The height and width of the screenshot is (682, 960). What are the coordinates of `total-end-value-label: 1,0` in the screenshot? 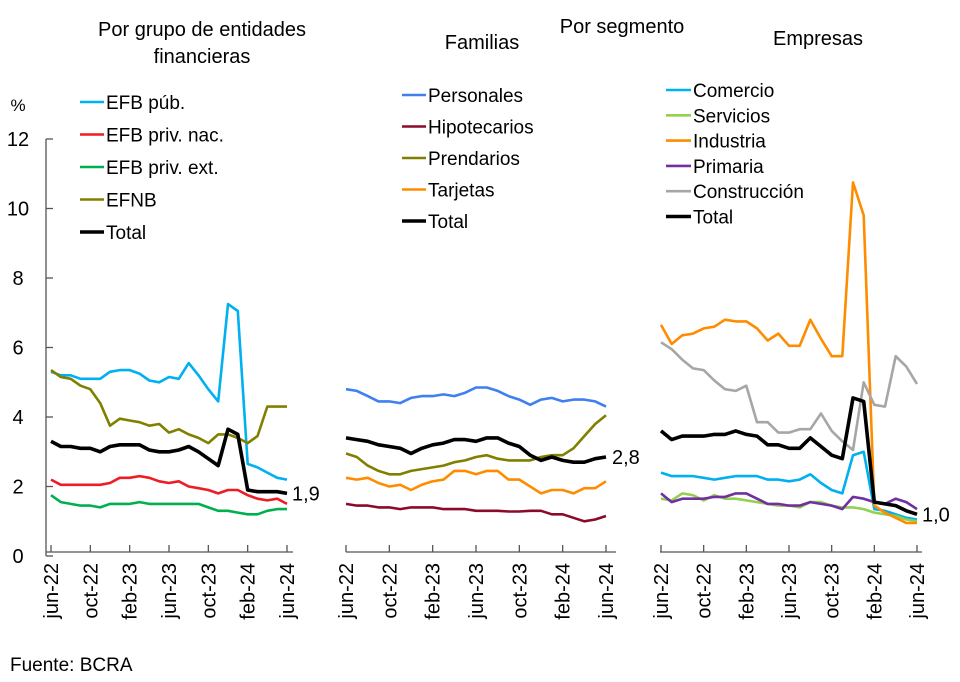 It's located at (936, 515).